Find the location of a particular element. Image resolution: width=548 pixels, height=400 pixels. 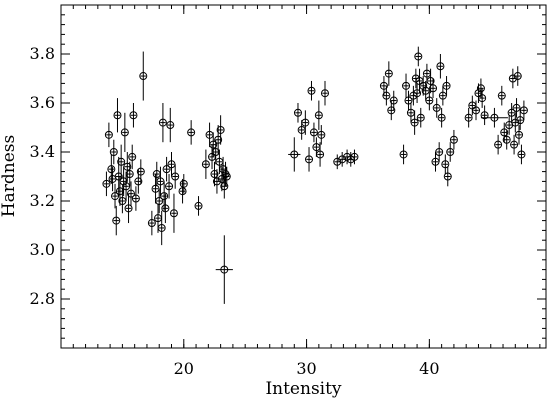

y-axis-title: Hardness is located at coordinates (9, 176).